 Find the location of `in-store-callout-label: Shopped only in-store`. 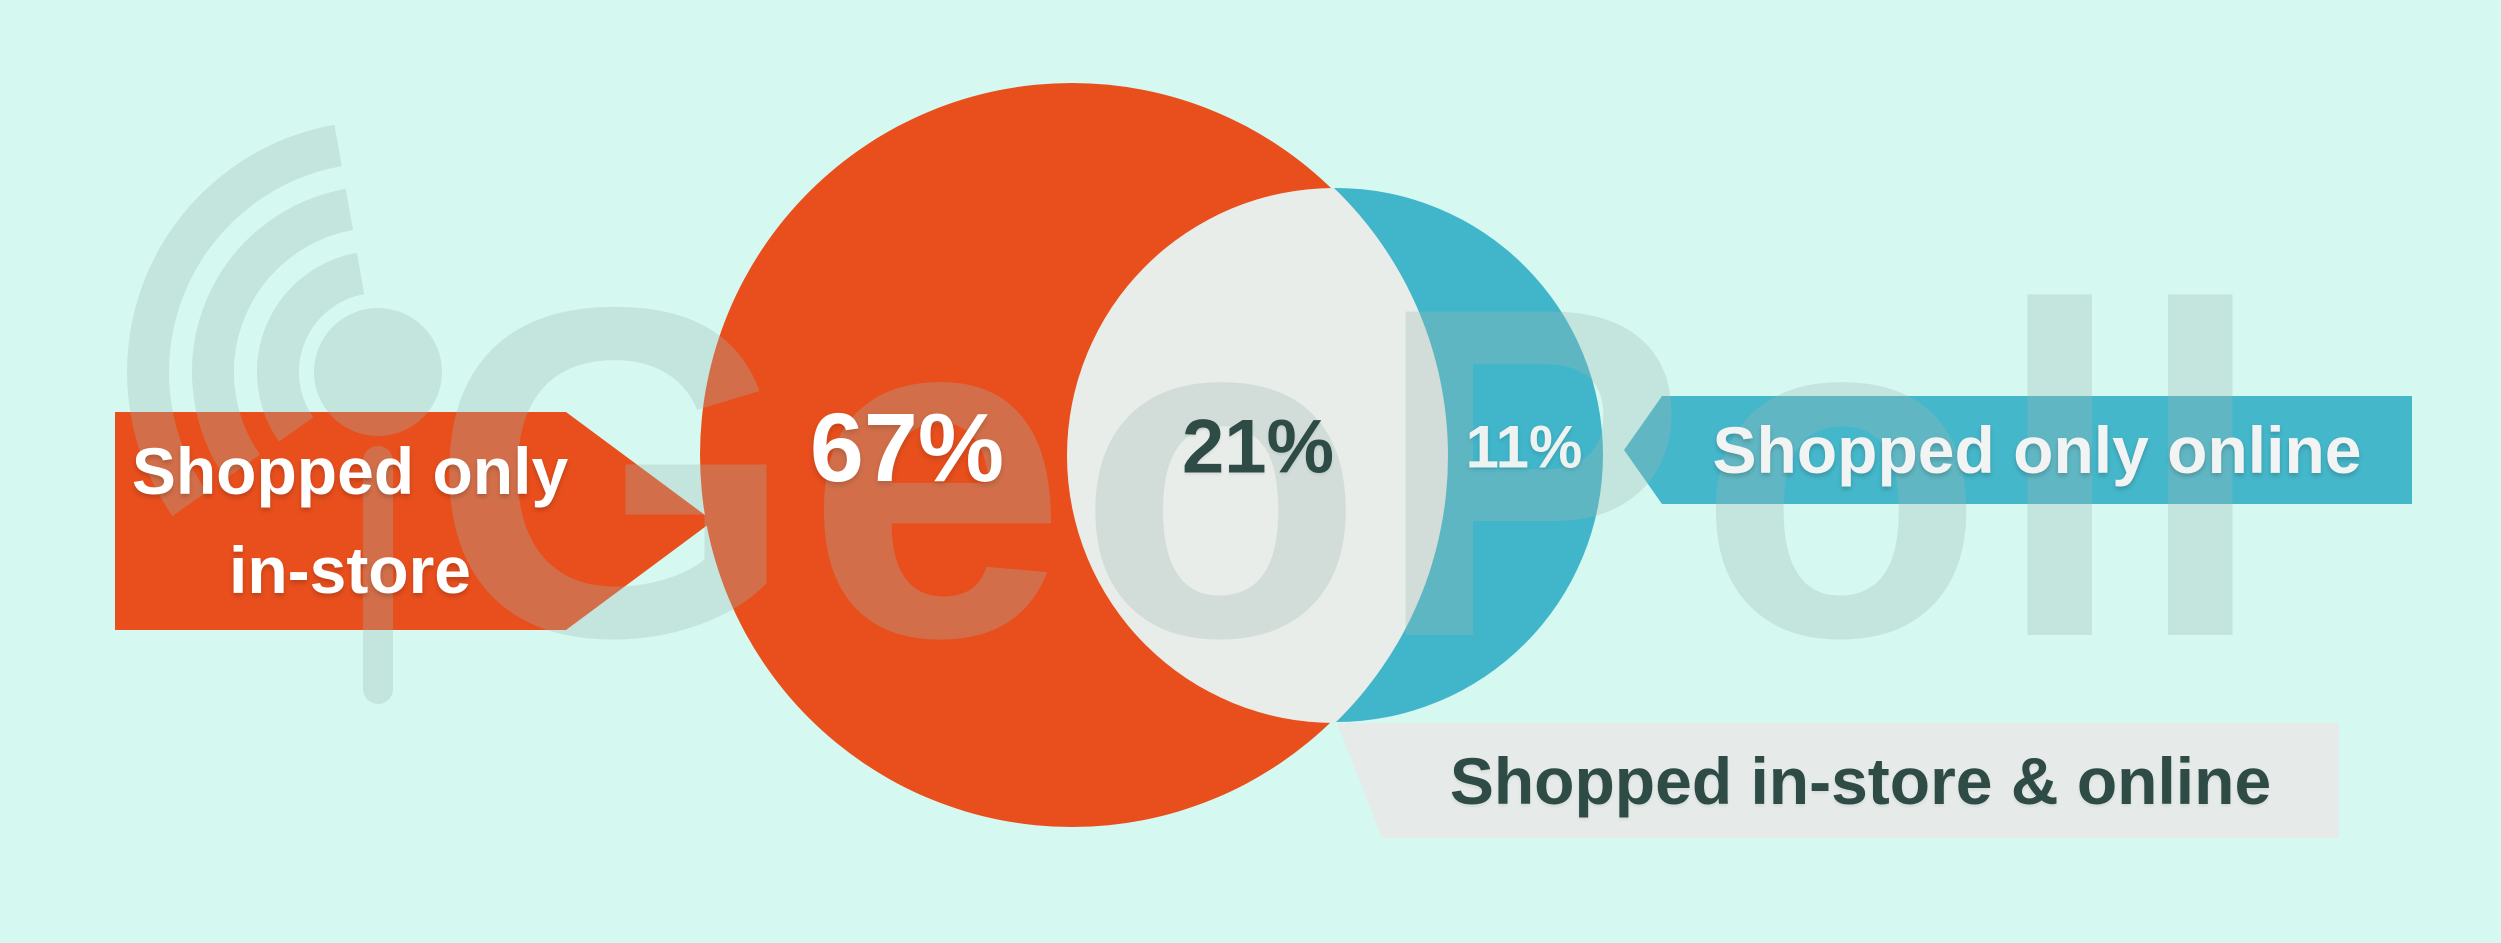

in-store-callout-label: Shopped only in-store is located at coordinates (350, 521).